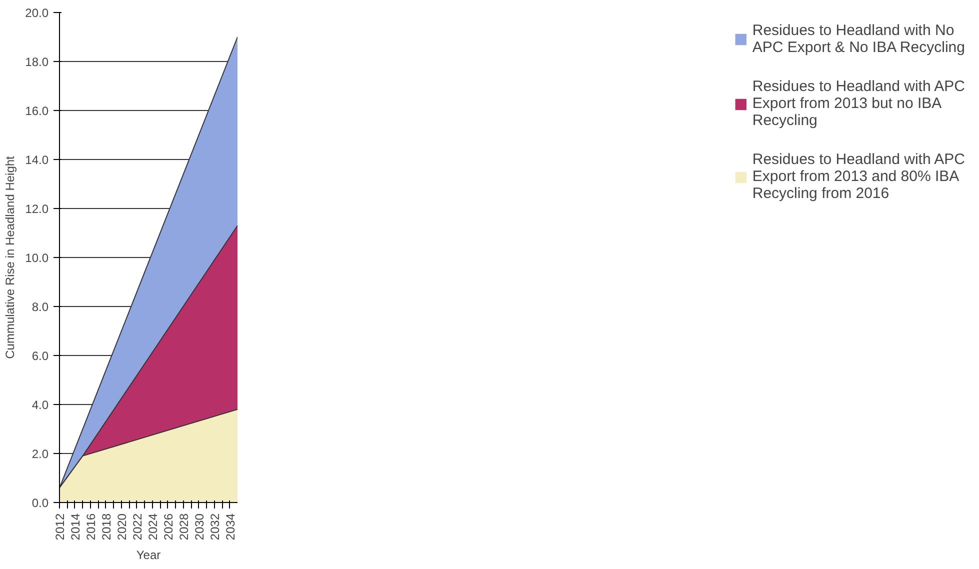  What do you see at coordinates (858, 103) in the screenshot?
I see `legend-label: Residues to Headland with APC Export from 2013 but no IBA Recycling` at bounding box center [858, 103].